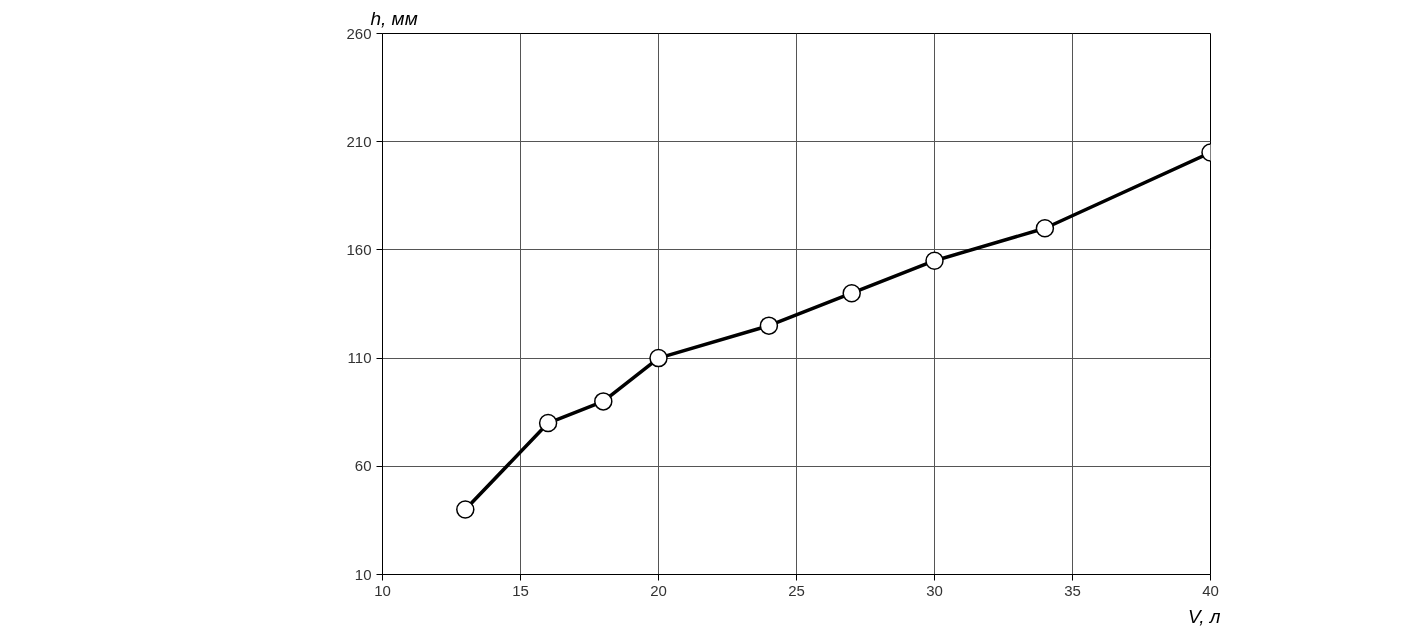  I want to click on x-tick-label: 35, so click(1072, 590).